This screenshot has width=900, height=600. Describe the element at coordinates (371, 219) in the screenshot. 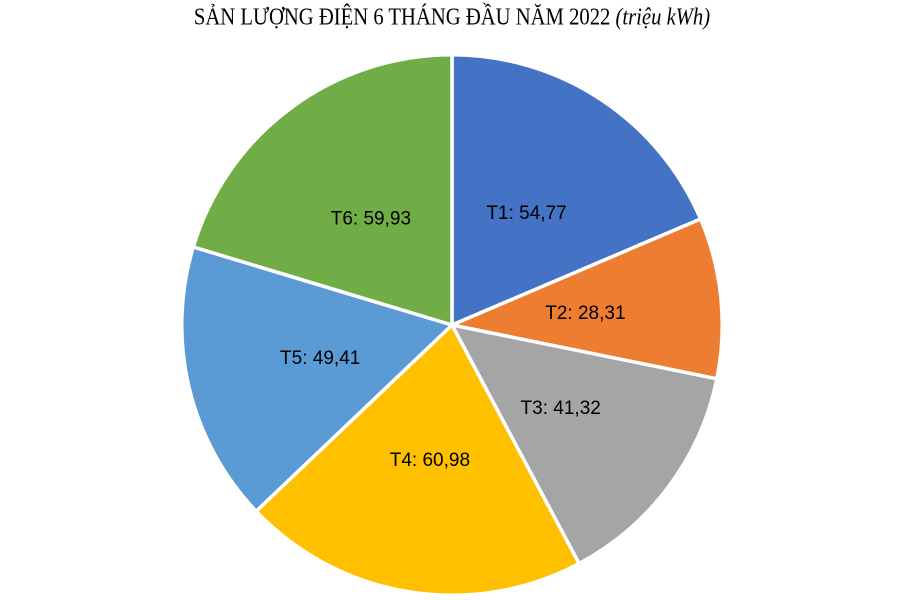

I see `svg-text: T6: 59,93` at that location.